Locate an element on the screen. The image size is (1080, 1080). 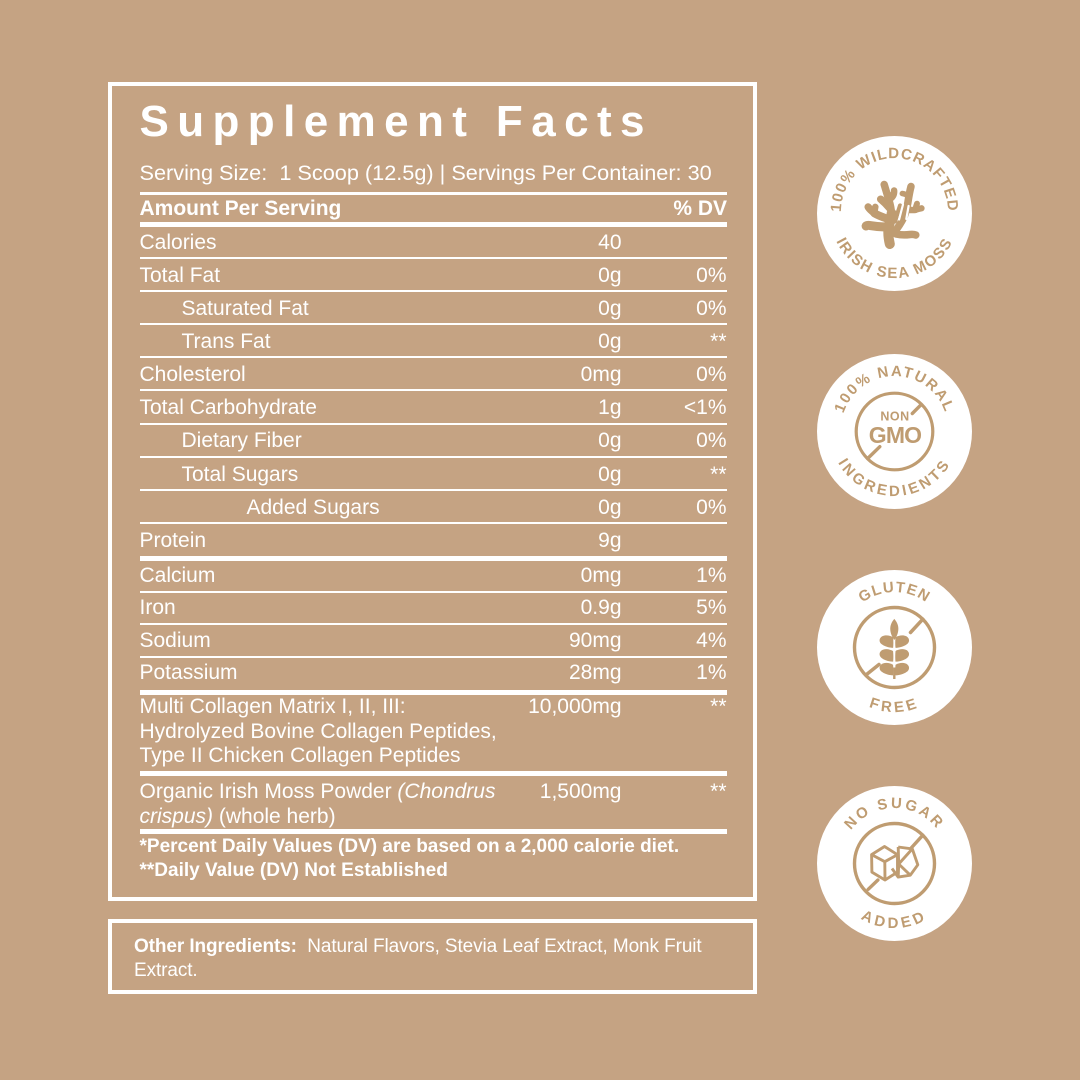
svg-text: GMO is located at coordinates (895, 435).